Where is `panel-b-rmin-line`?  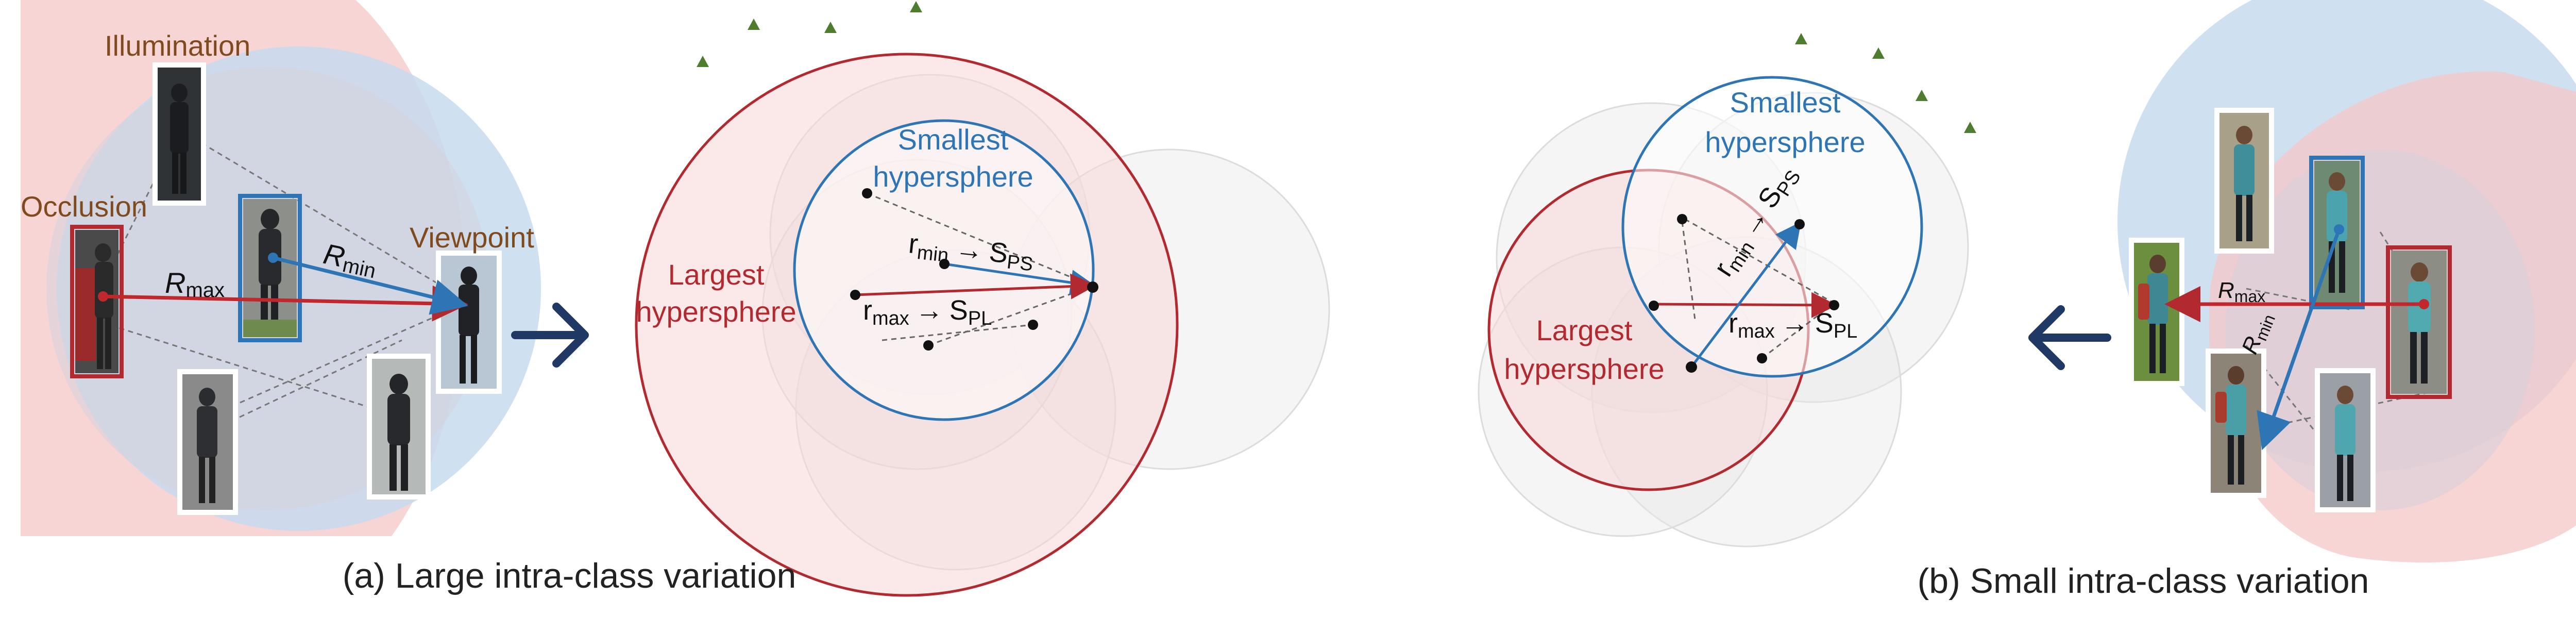
panel-b-rmin-line is located at coordinates (2299, 339).